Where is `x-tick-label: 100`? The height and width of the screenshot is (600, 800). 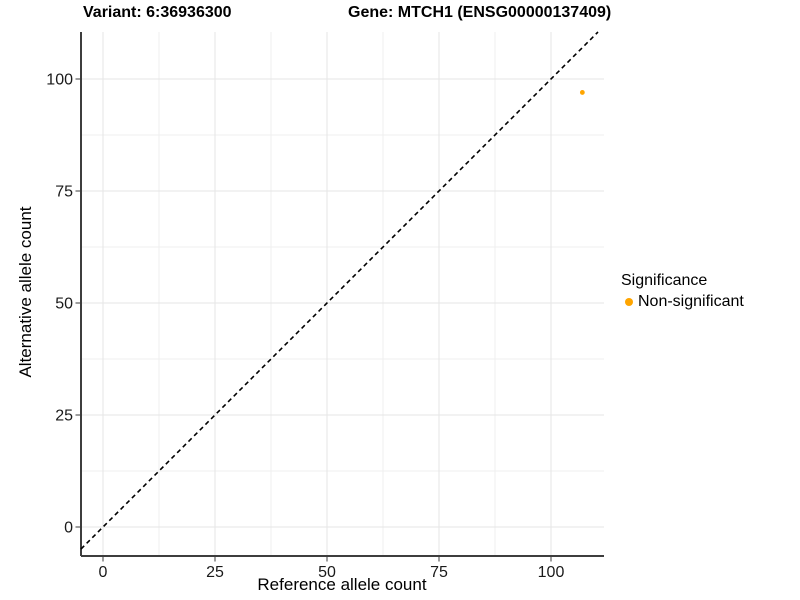 x-tick-label: 100 is located at coordinates (551, 572).